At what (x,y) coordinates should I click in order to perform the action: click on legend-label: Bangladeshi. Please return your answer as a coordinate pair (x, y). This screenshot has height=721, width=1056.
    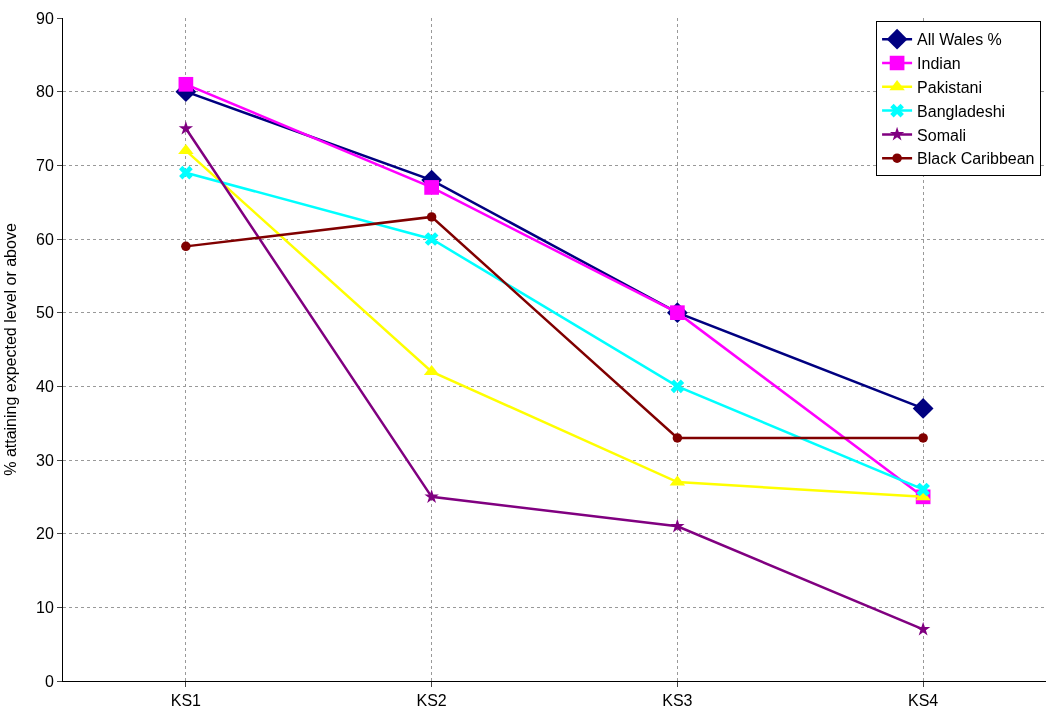
    Looking at the image, I should click on (961, 111).